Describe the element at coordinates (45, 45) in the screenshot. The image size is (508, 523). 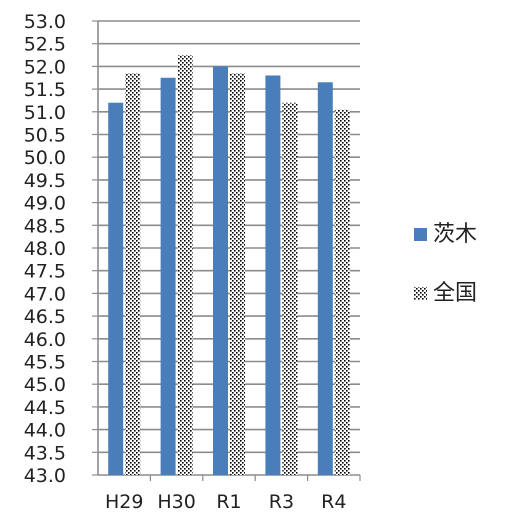
I see `y-tick-label: 52.5` at that location.